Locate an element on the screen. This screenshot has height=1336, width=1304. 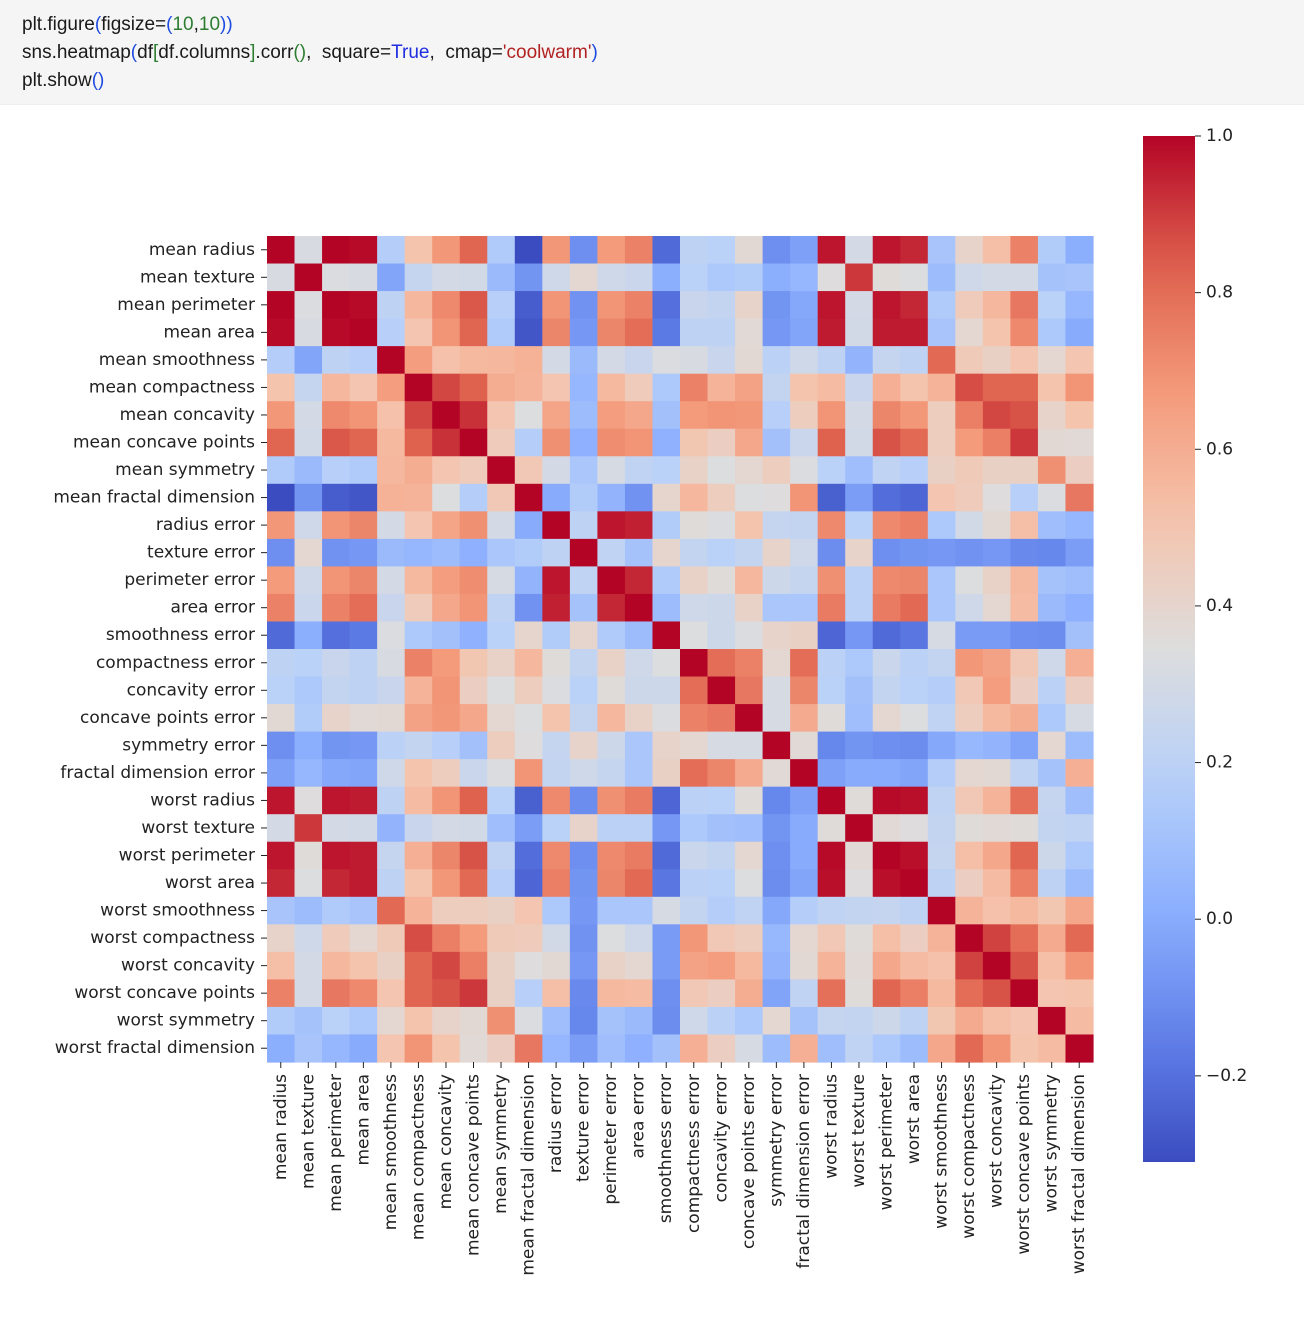
x-tick-label: fractal dimension error is located at coordinates (804, 1171).